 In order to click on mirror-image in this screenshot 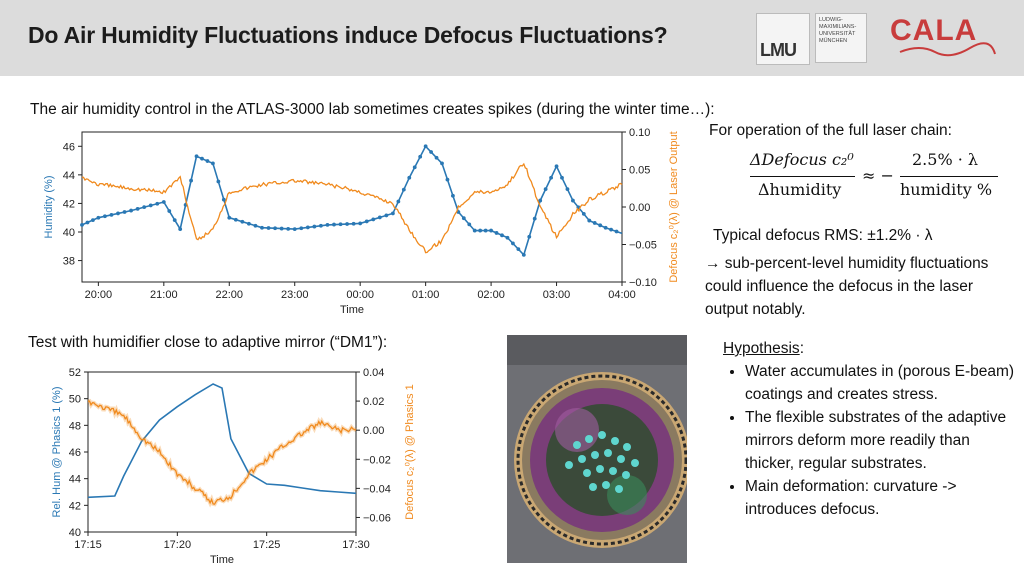, I will do `click(597, 449)`.